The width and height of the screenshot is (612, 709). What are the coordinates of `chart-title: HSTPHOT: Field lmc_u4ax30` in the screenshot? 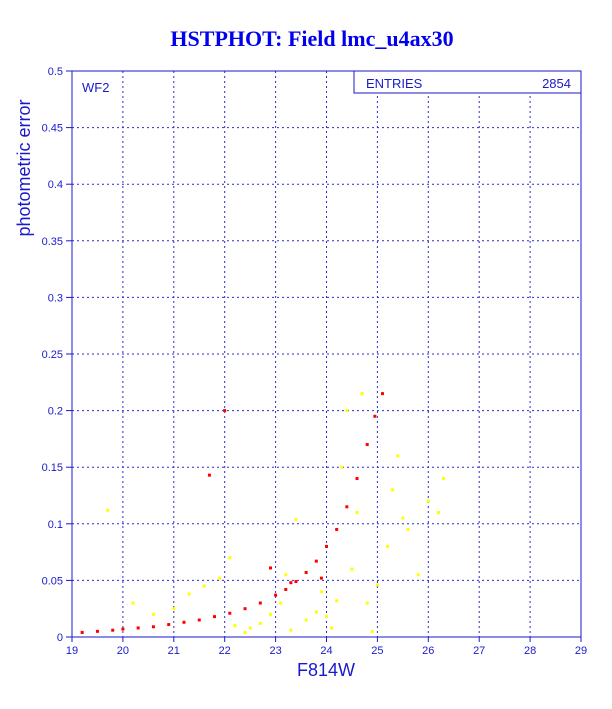 It's located at (311, 38).